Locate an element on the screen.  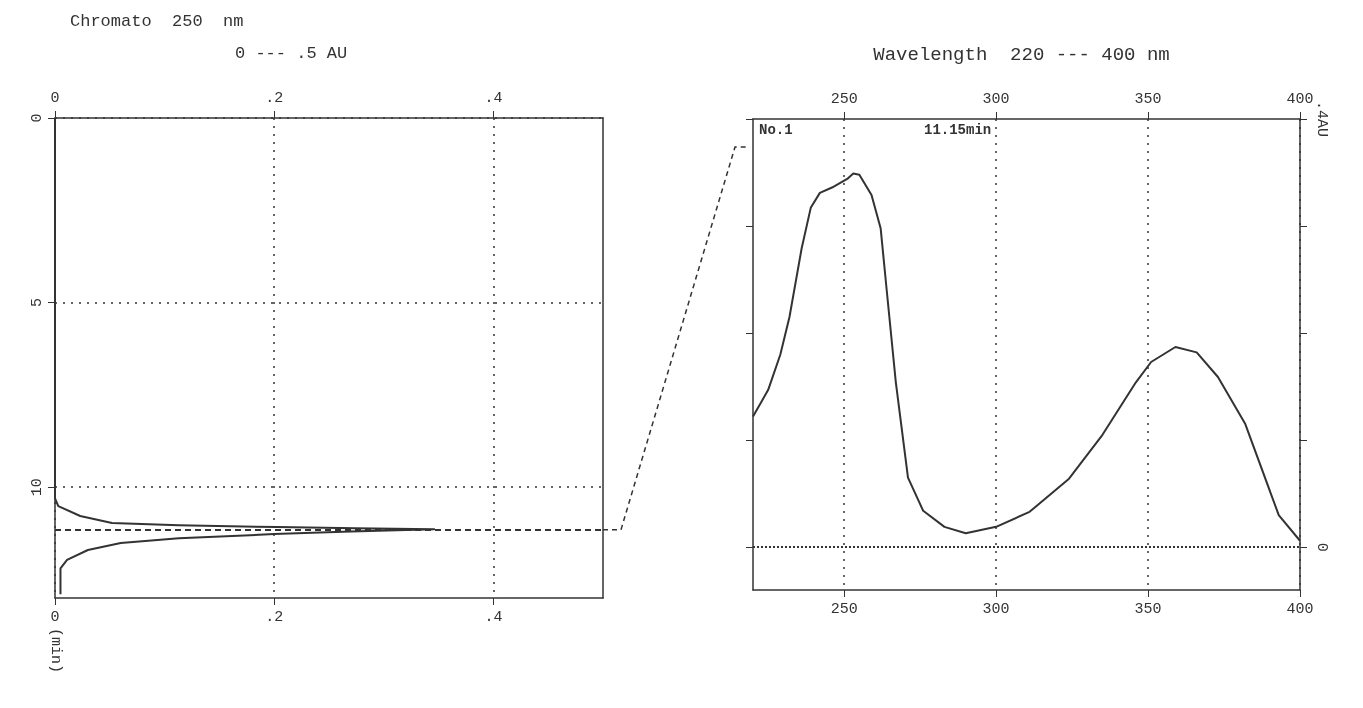
annotation: No.1 is located at coordinates (776, 130).